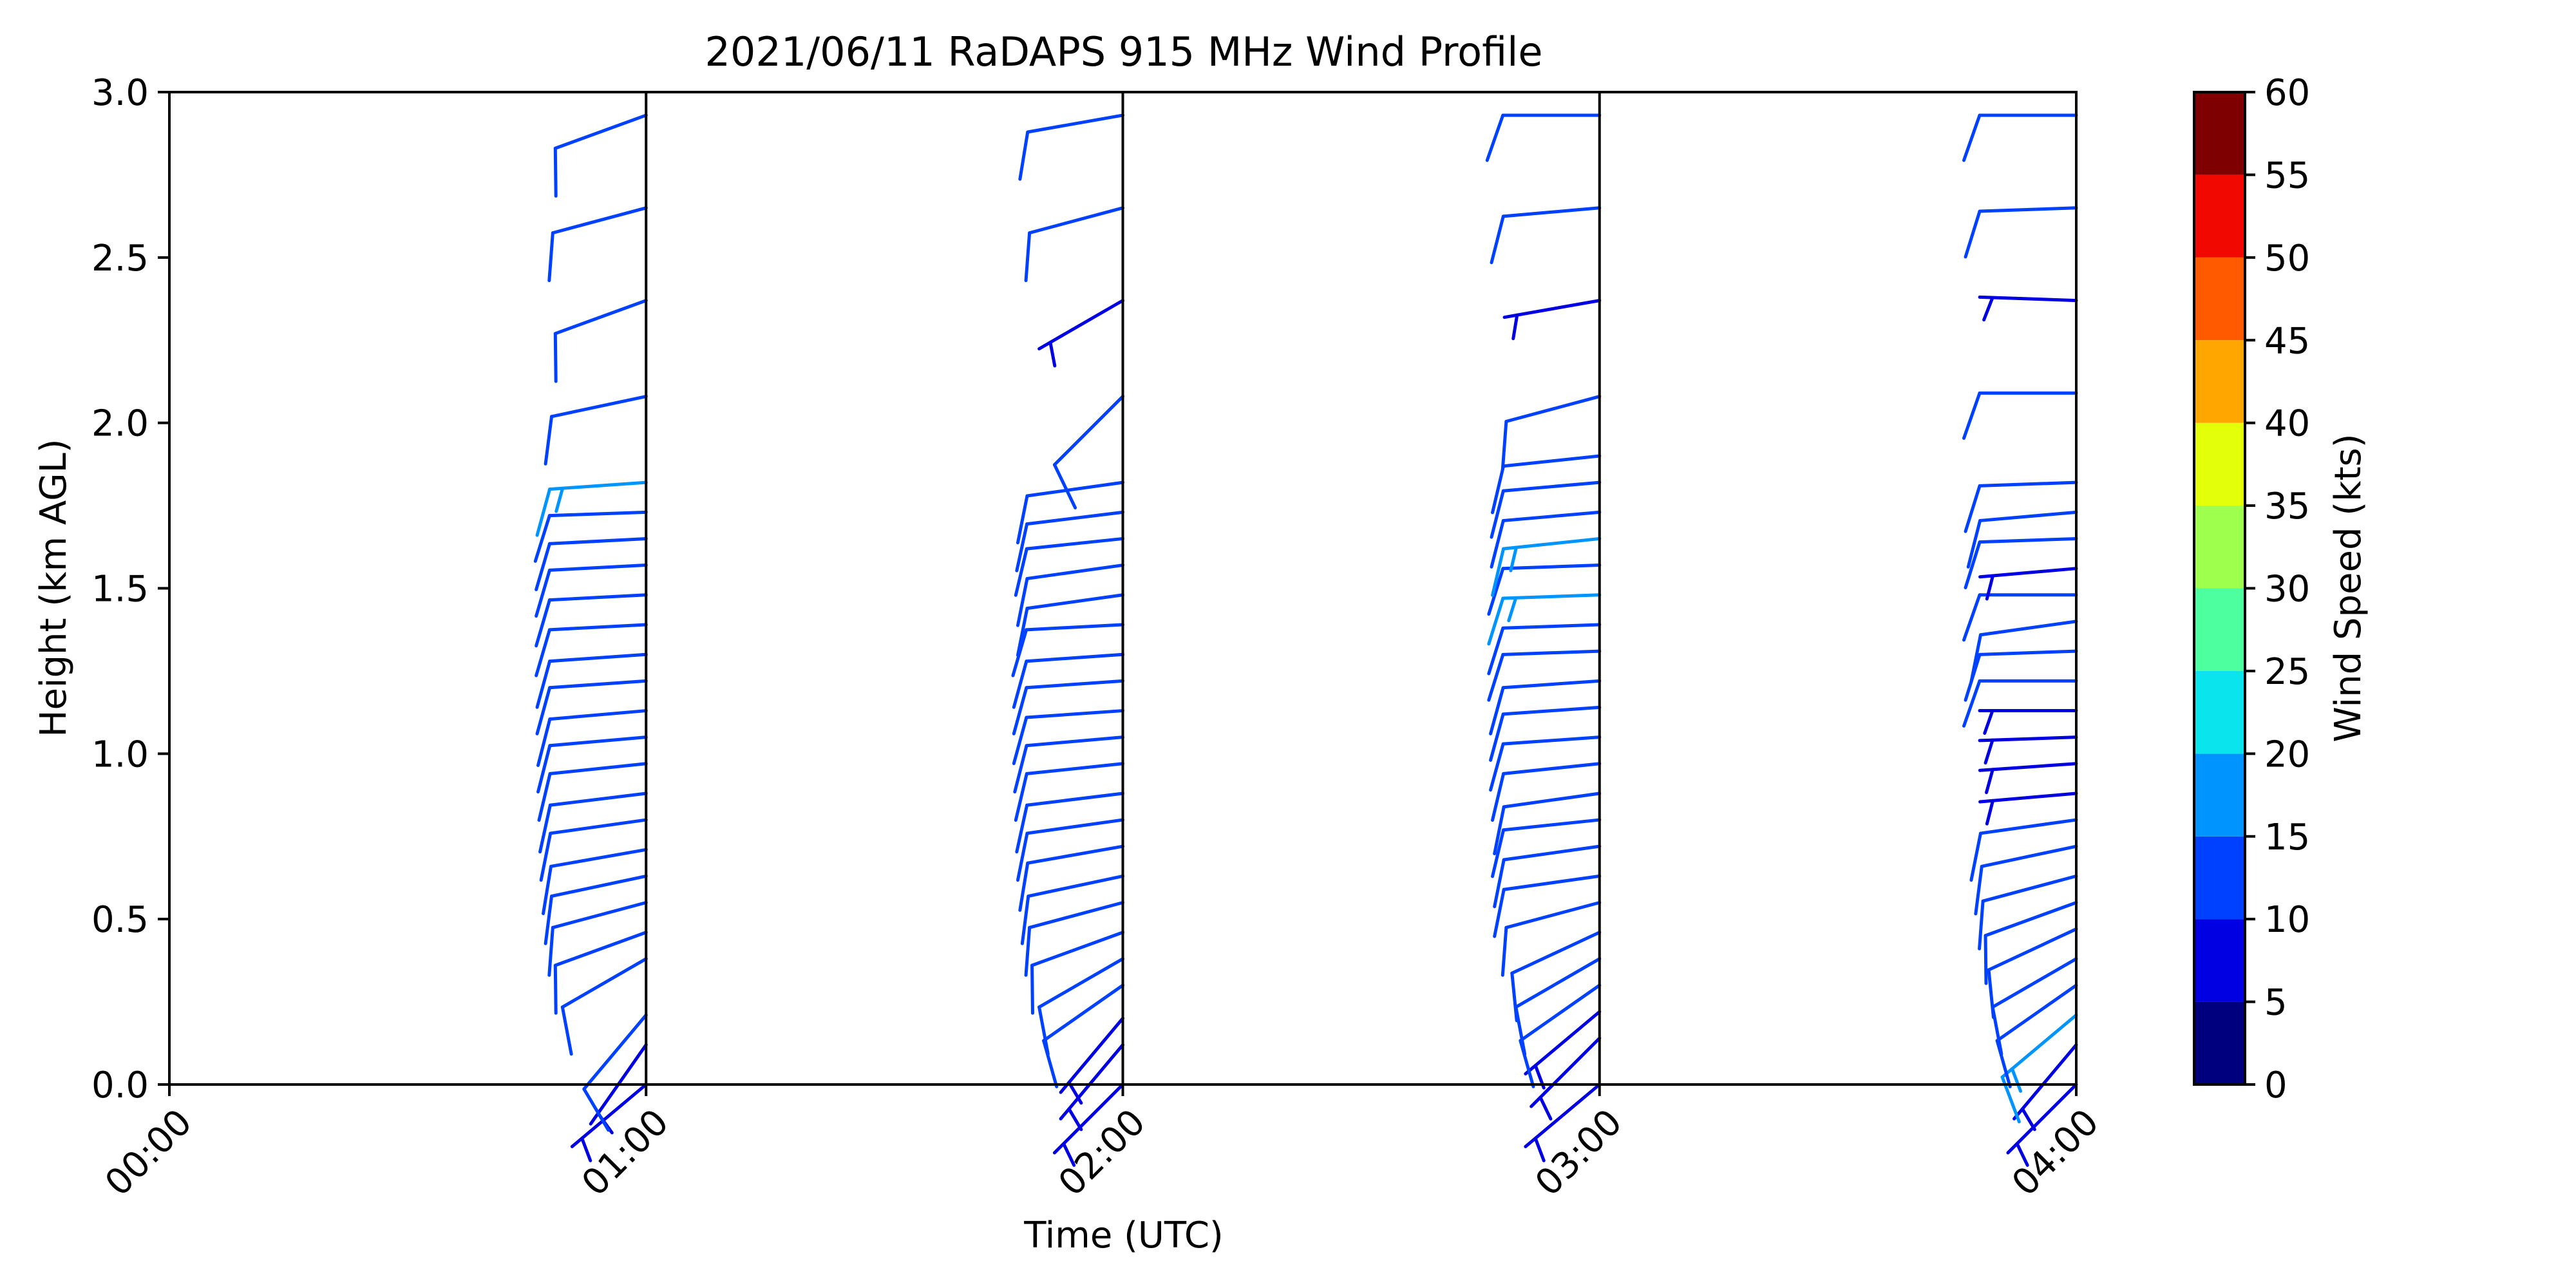 This screenshot has width=2576, height=1288. Describe the element at coordinates (2287, 754) in the screenshot. I see `colorbar-tick-label: 20` at that location.